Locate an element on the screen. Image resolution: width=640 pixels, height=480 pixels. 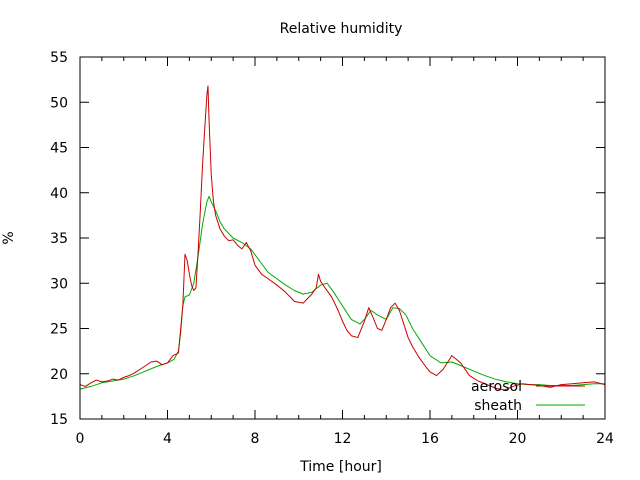
x-tick-label: 24 is located at coordinates (605, 439).